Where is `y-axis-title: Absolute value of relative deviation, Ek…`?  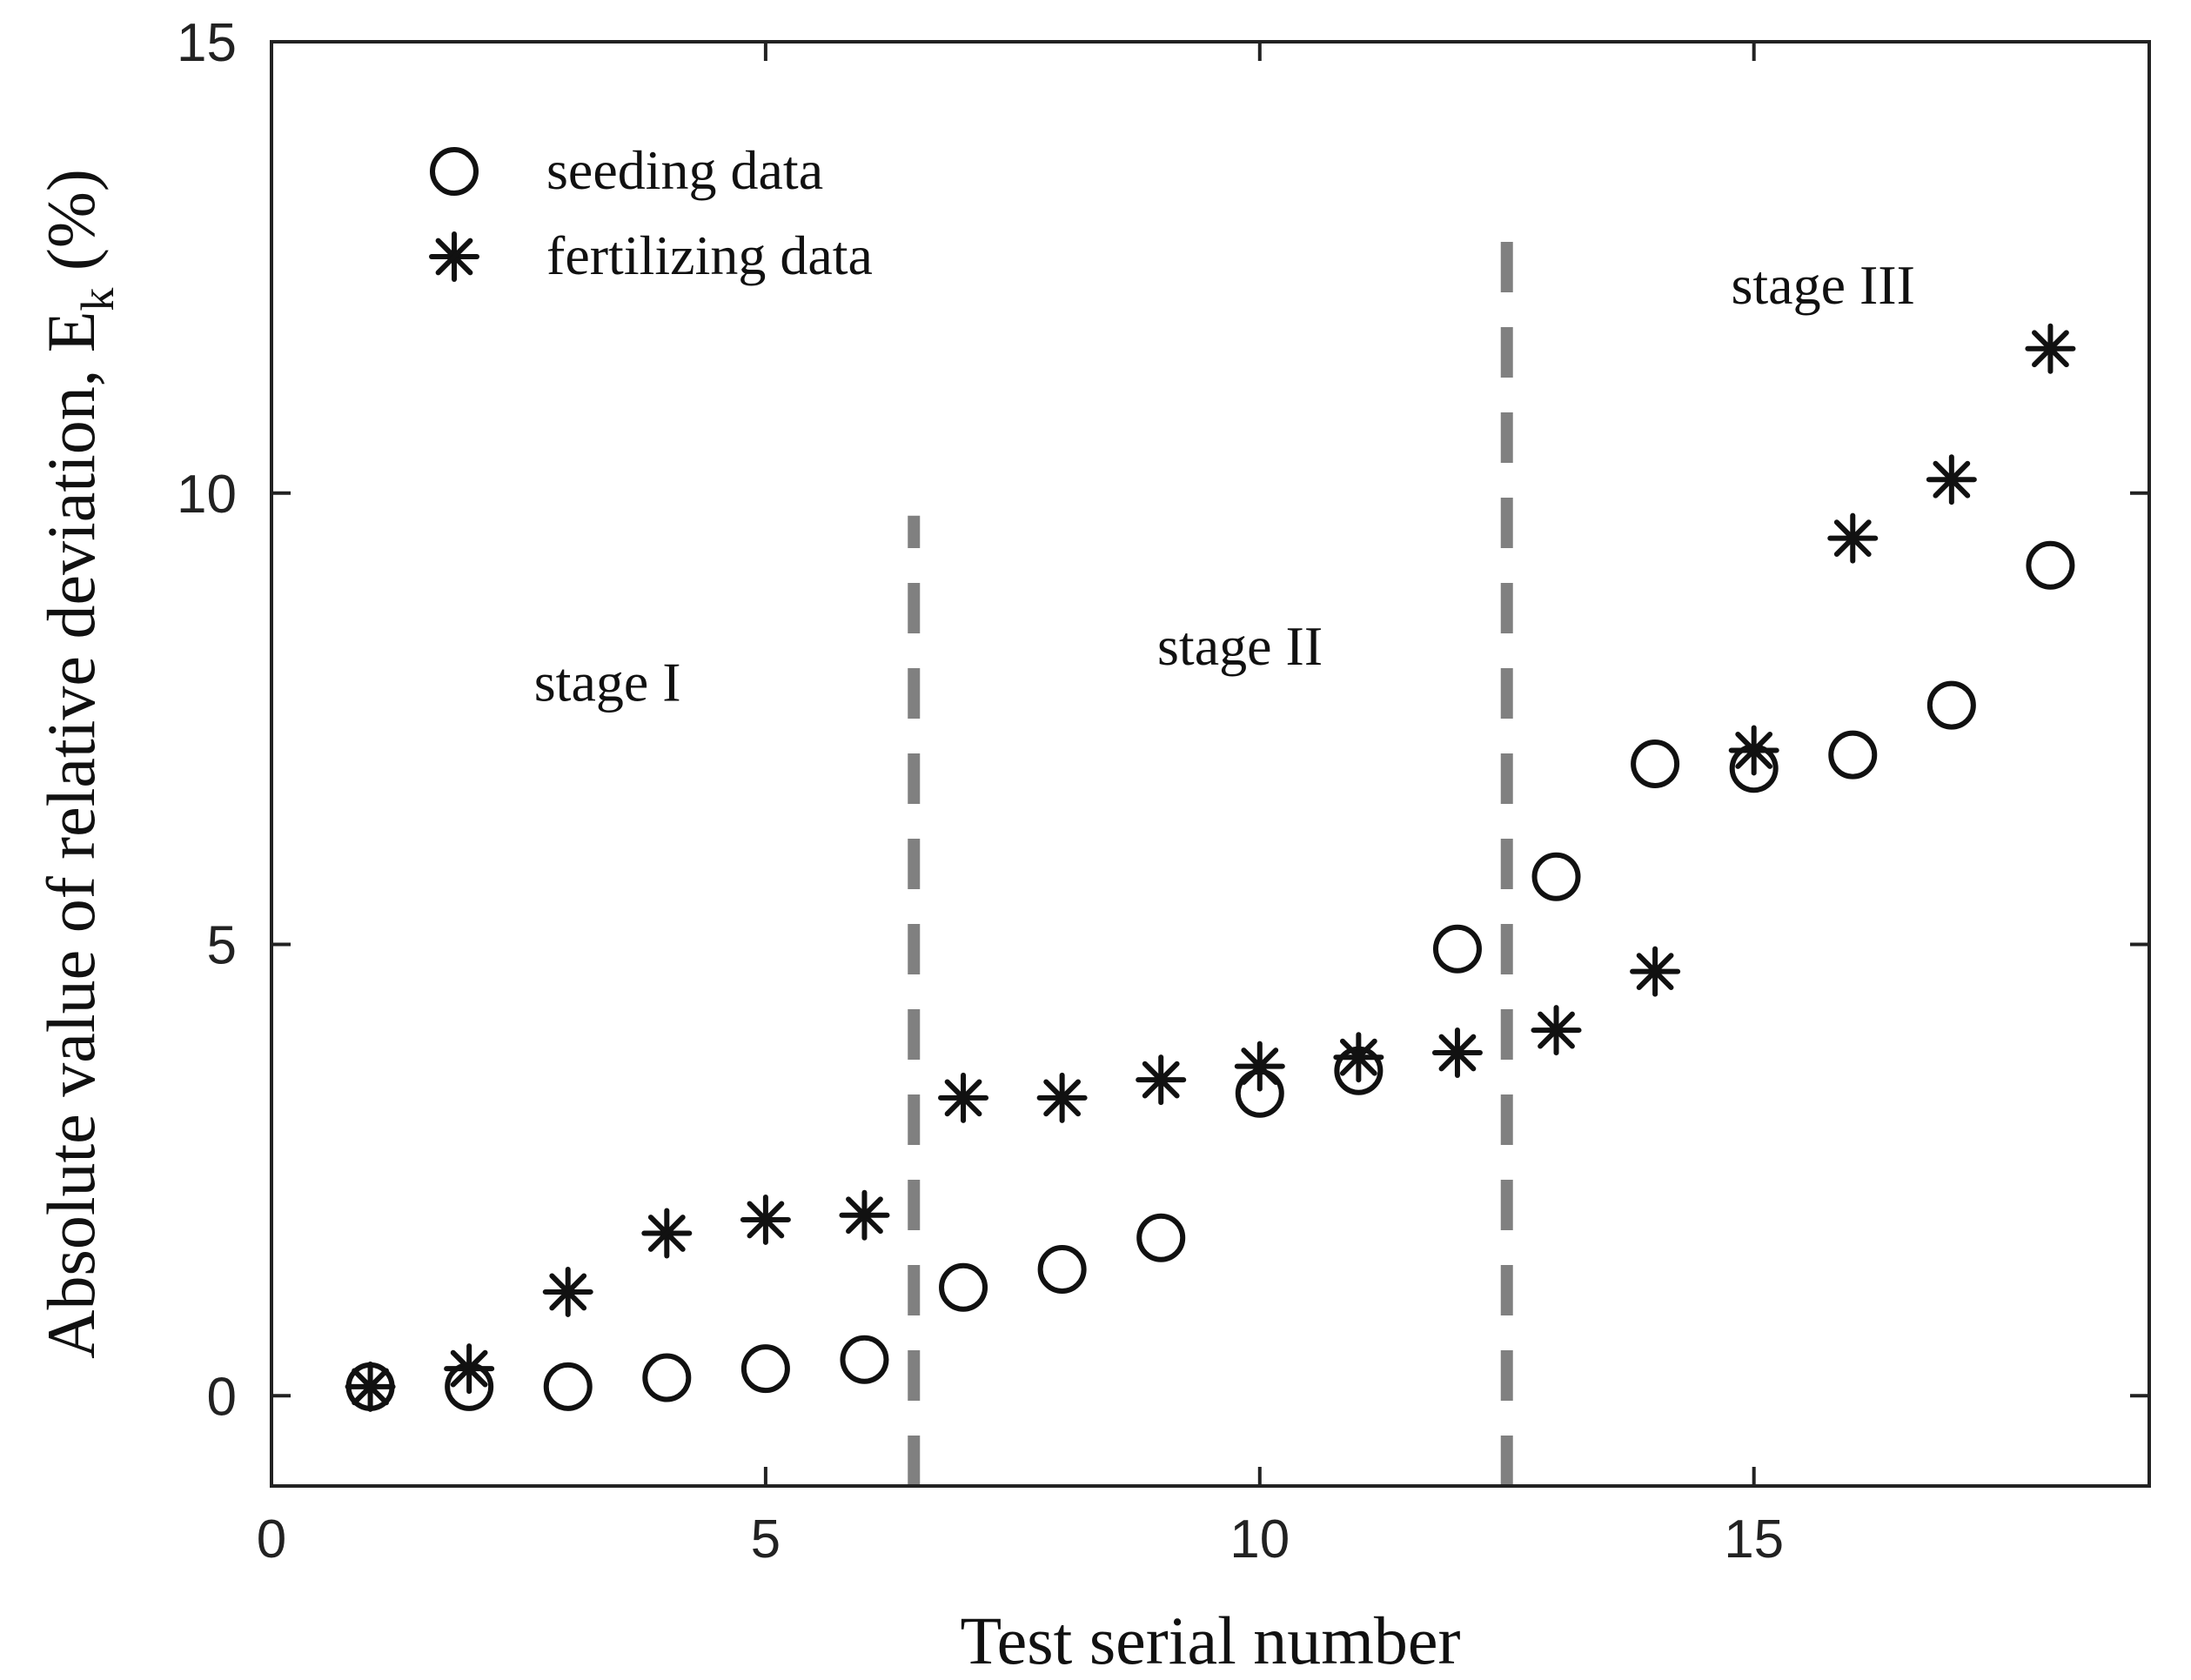 y-axis-title: Absolute value of relative deviation, Ek… is located at coordinates (79, 764).